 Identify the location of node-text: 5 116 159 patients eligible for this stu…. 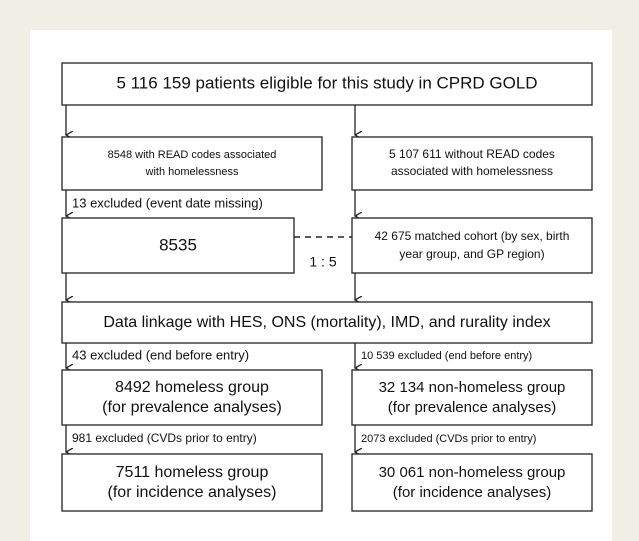
(326, 82).